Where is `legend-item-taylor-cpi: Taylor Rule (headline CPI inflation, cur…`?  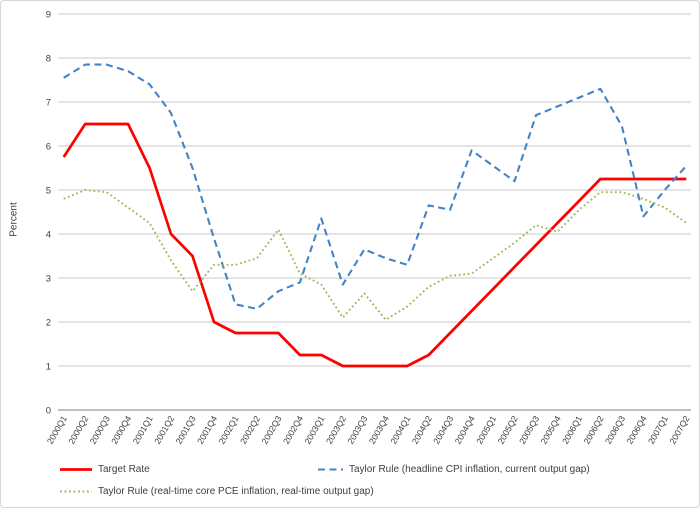
legend-item-taylor-cpi: Taylor Rule (headline CPI inflation, cur… is located at coordinates (453, 469).